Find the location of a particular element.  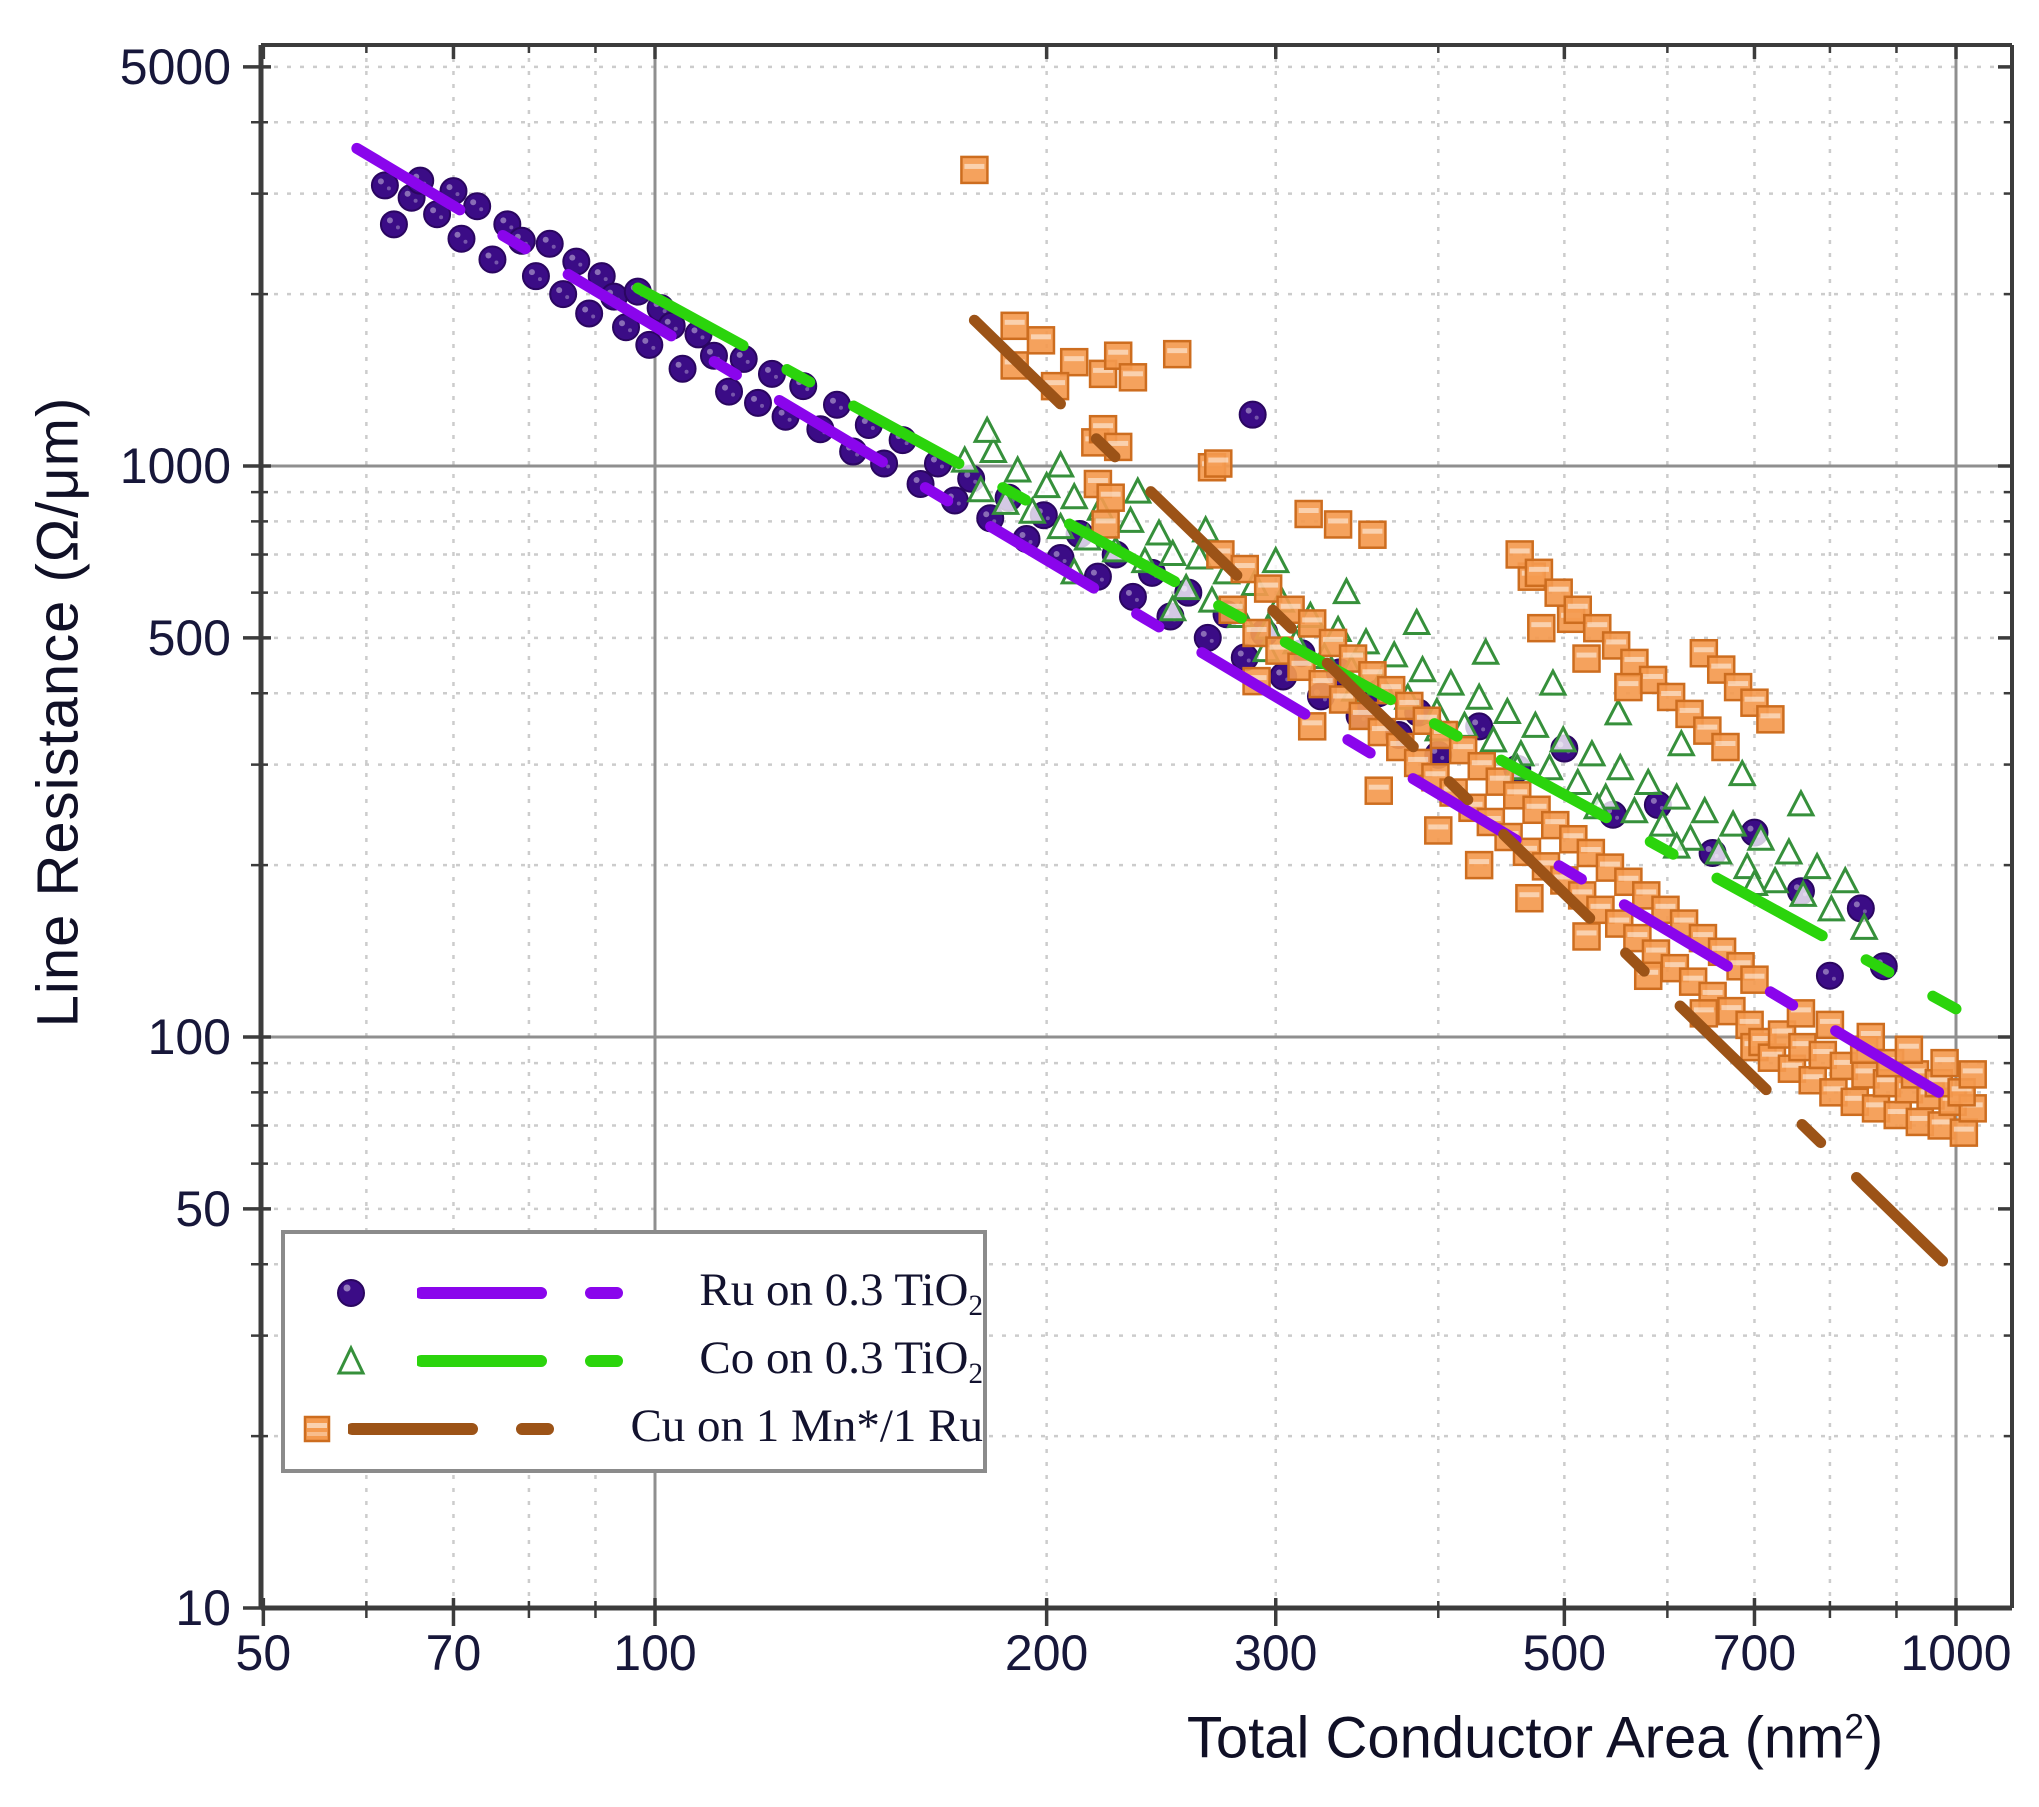

co-triangle-icon is located at coordinates (351, 1361).